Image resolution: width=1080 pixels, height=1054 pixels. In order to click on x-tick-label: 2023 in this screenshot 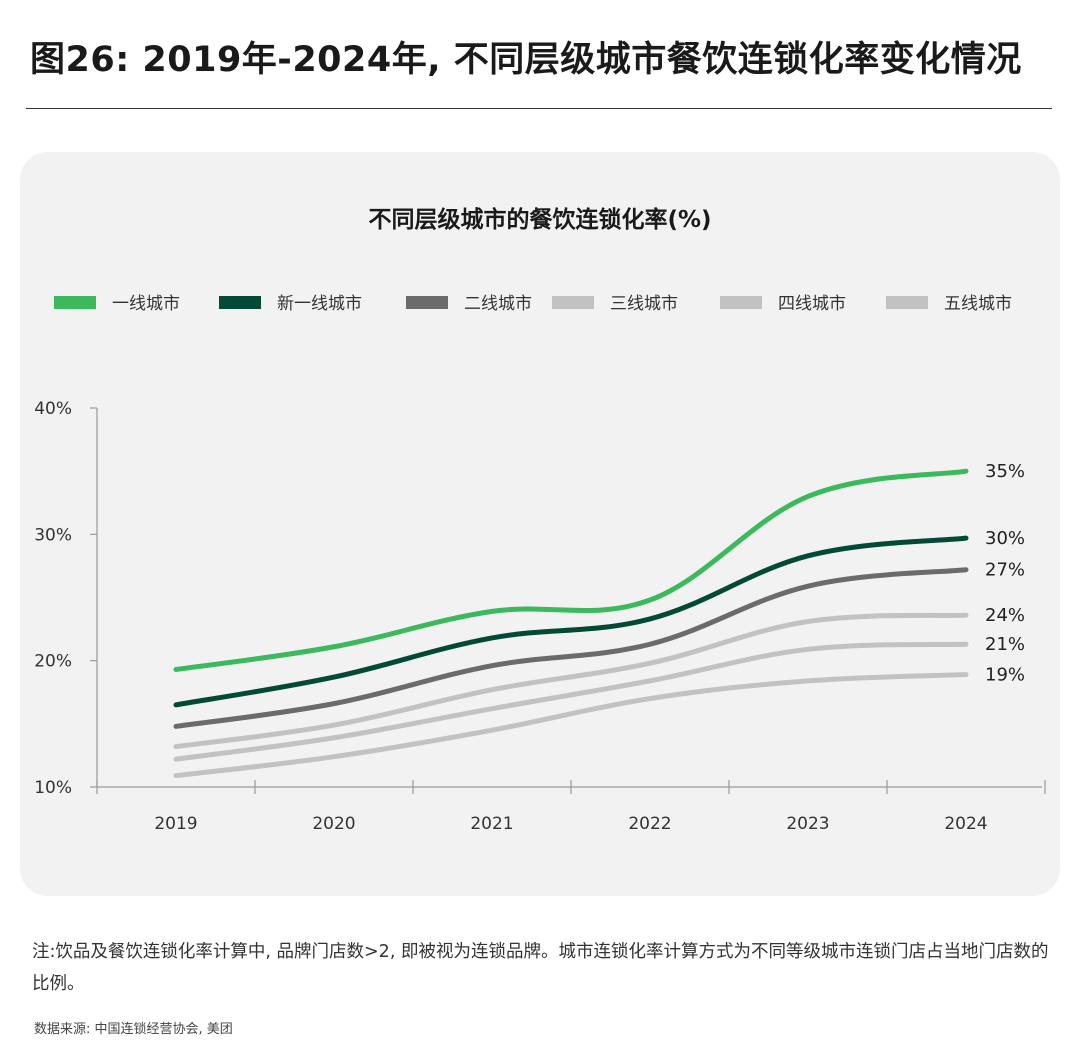, I will do `click(807, 824)`.